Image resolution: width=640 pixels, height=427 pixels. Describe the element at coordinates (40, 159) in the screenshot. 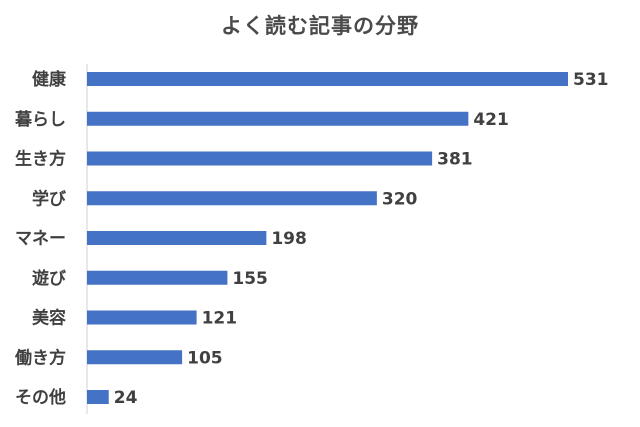

I see `category-label: 生き方` at that location.